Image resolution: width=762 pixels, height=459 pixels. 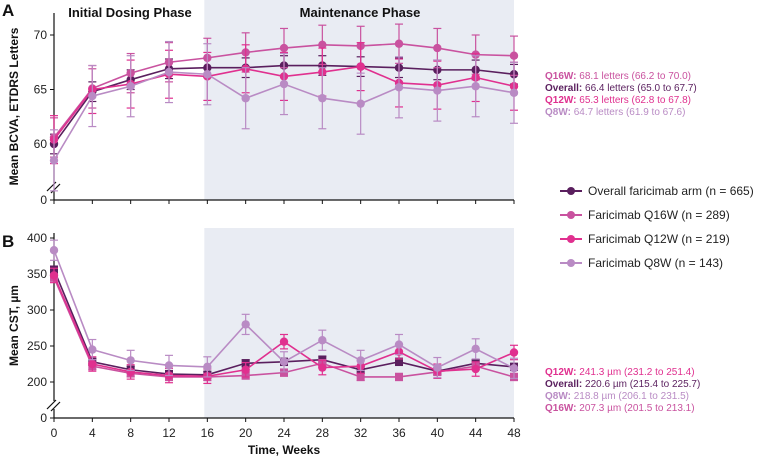 I want to click on x-axis-label: Time, Weeks, so click(x=284, y=450).